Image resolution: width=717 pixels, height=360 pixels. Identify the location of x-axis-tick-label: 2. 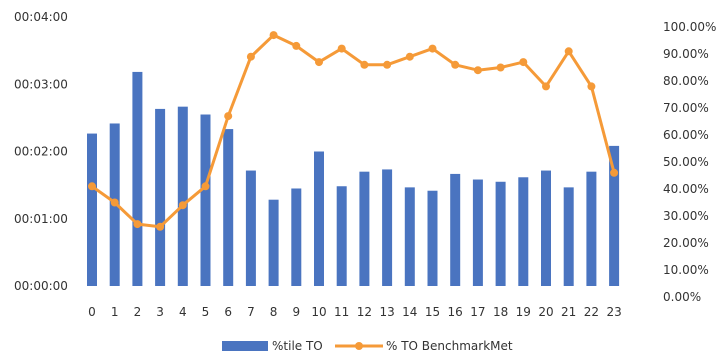
(138, 312).